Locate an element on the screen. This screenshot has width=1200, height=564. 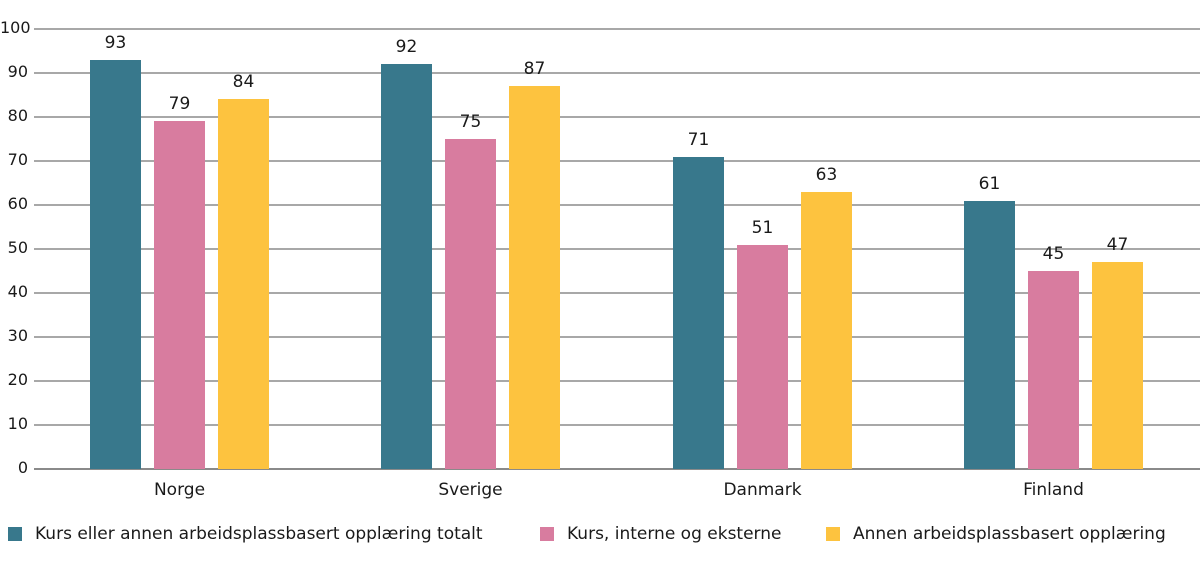
legend-item: Kurs, interne og eksterne is located at coordinates (660, 534).